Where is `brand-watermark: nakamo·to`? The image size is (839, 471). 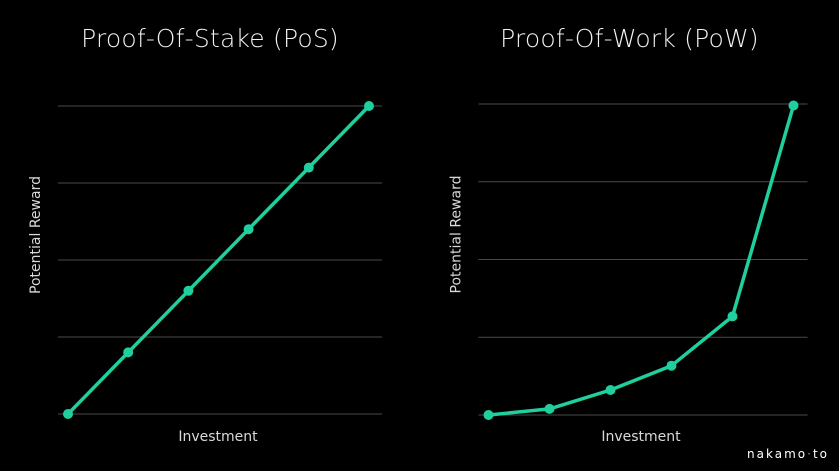
brand-watermark: nakamo·to is located at coordinates (788, 454).